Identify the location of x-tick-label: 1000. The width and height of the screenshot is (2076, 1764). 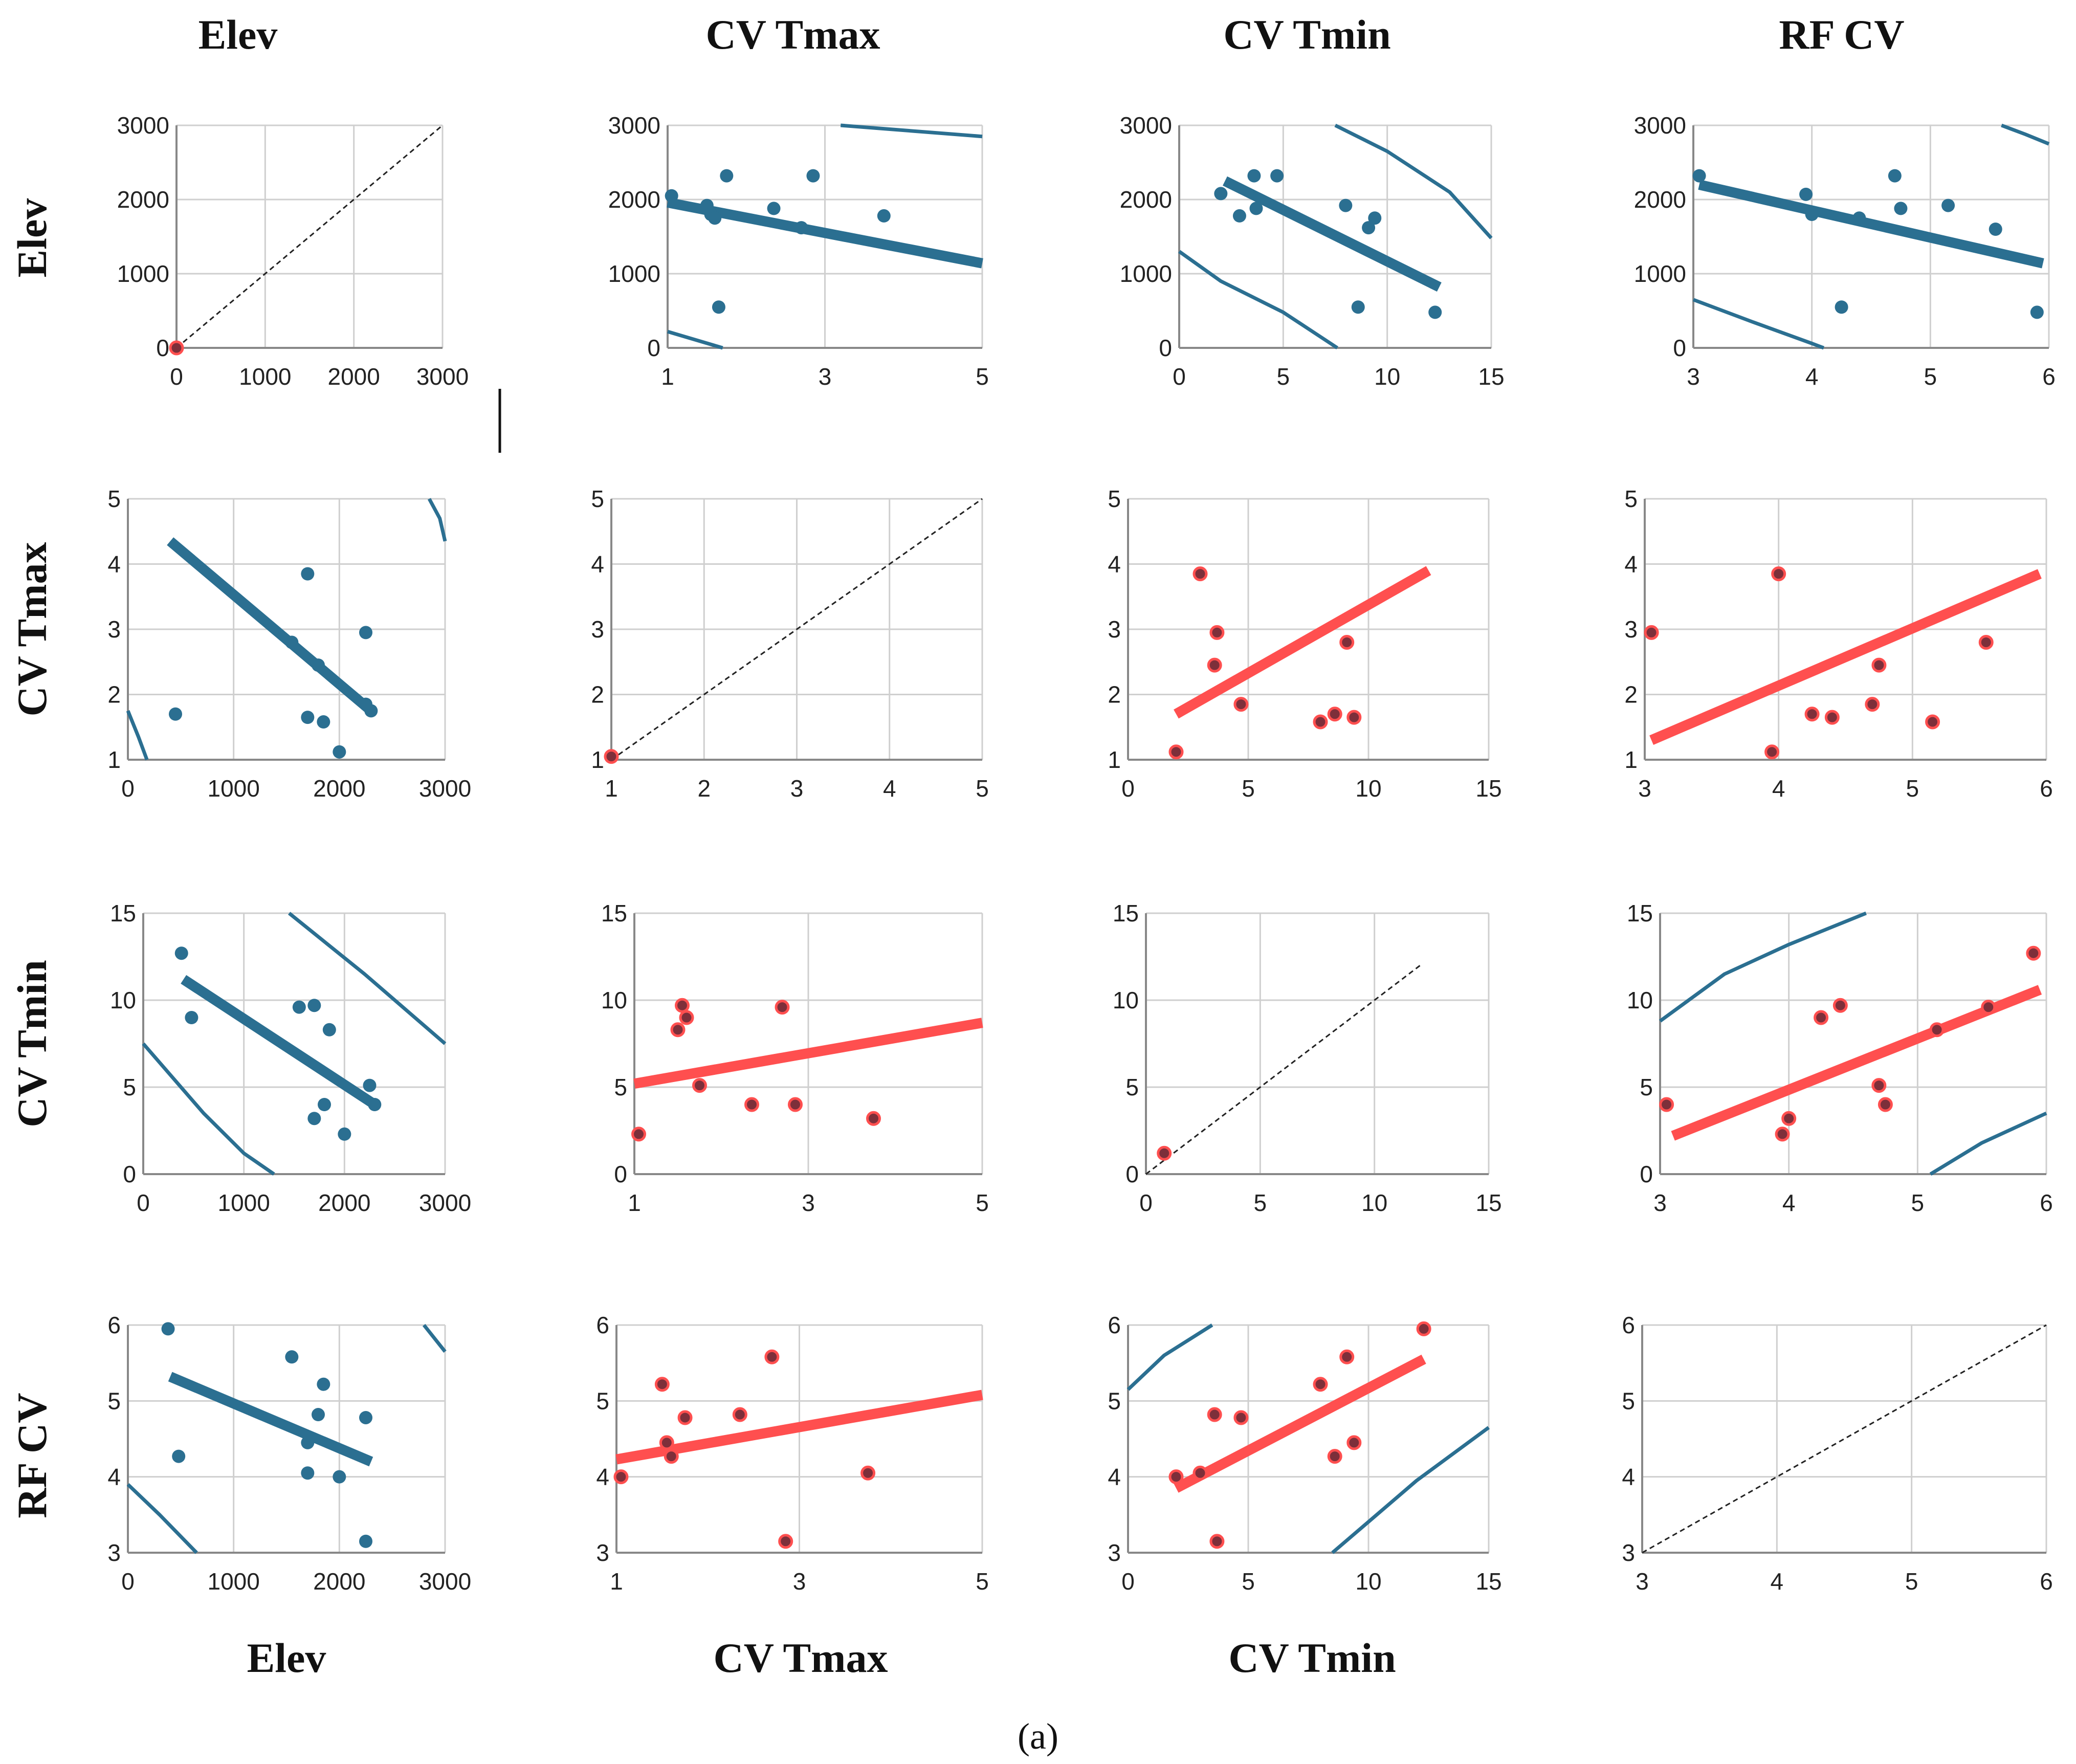
(233, 789).